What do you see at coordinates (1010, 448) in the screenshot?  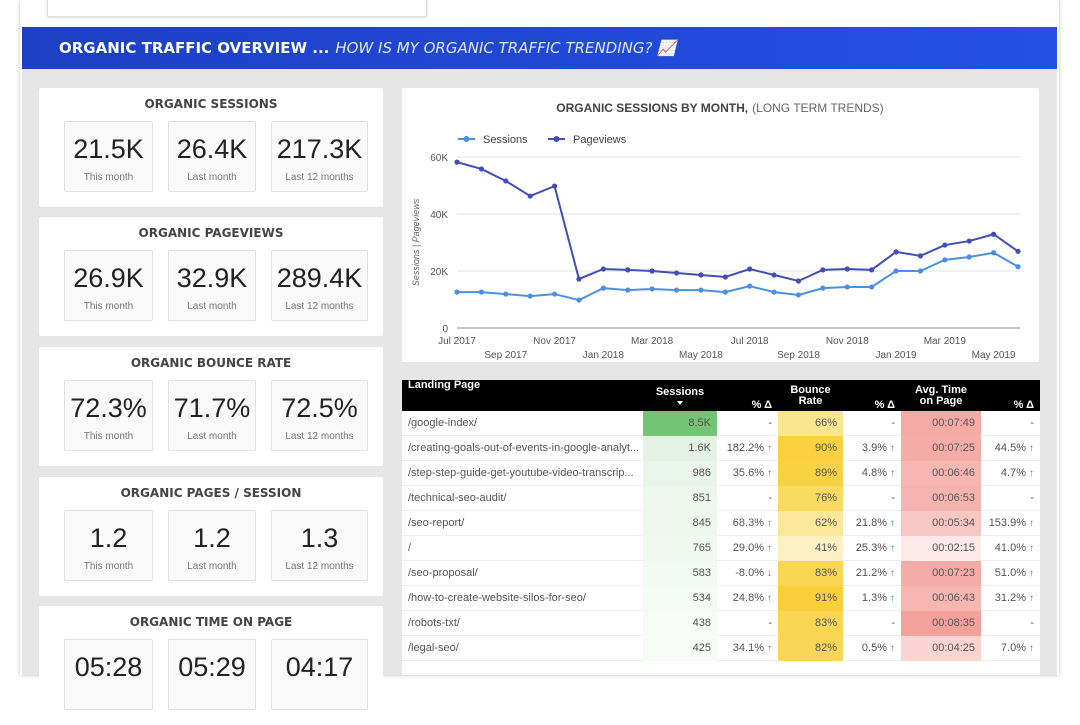 I see `delta-value: 44.5%` at bounding box center [1010, 448].